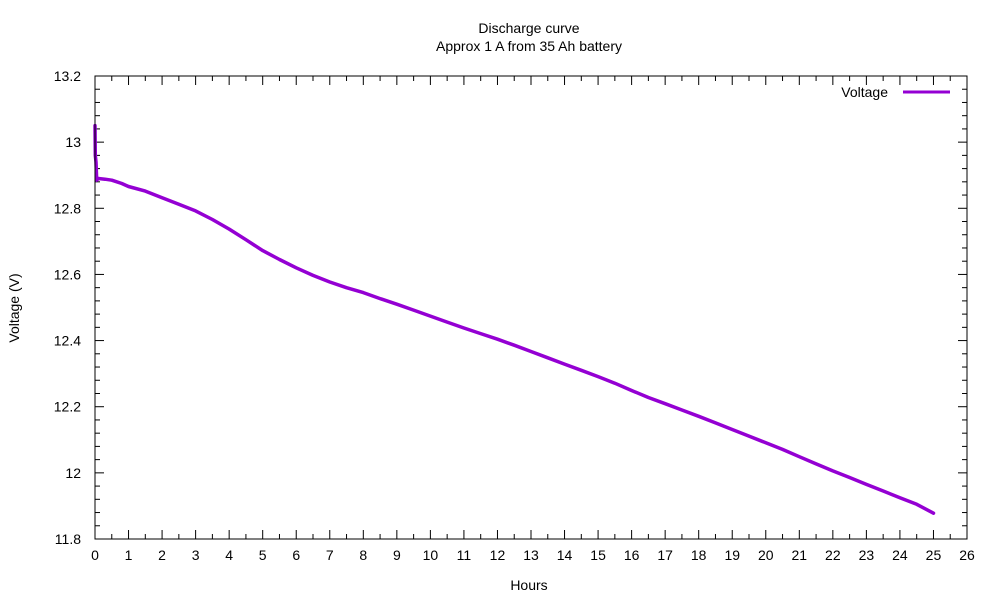 The image size is (1000, 600). What do you see at coordinates (732, 555) in the screenshot?
I see `x-tick-label: 19` at bounding box center [732, 555].